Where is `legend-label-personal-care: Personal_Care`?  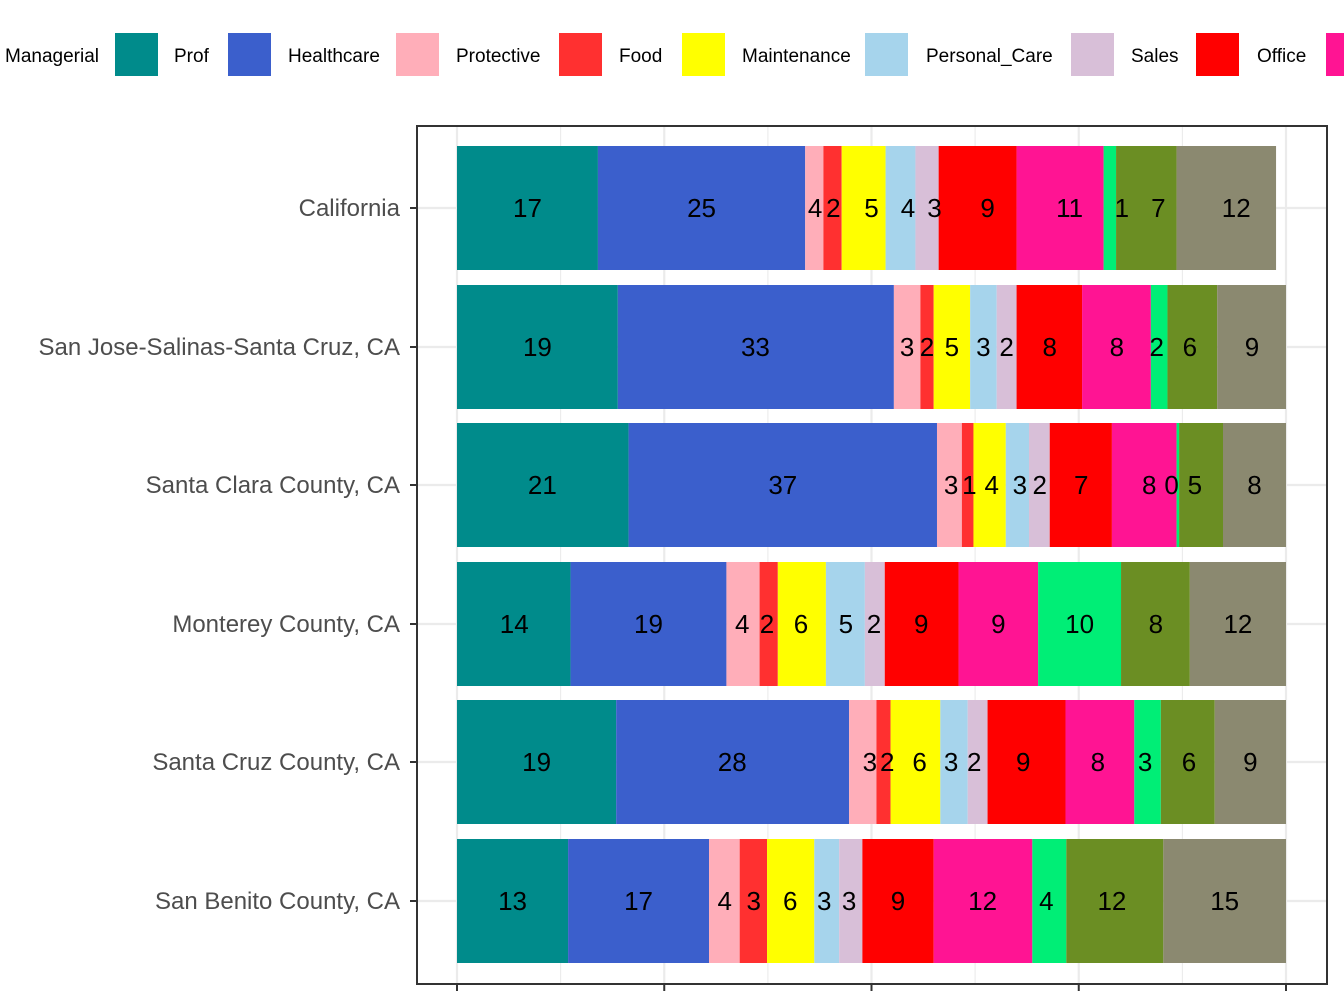
legend-label-personal-care: Personal_Care is located at coordinates (989, 56).